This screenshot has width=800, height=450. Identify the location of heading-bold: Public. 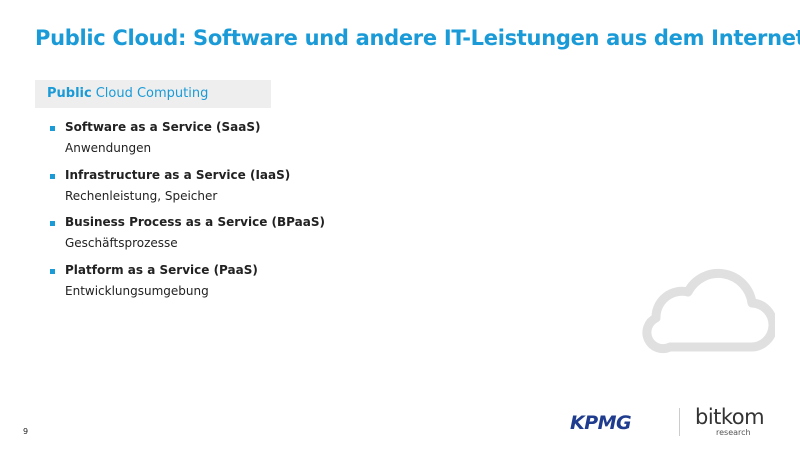
(69, 93).